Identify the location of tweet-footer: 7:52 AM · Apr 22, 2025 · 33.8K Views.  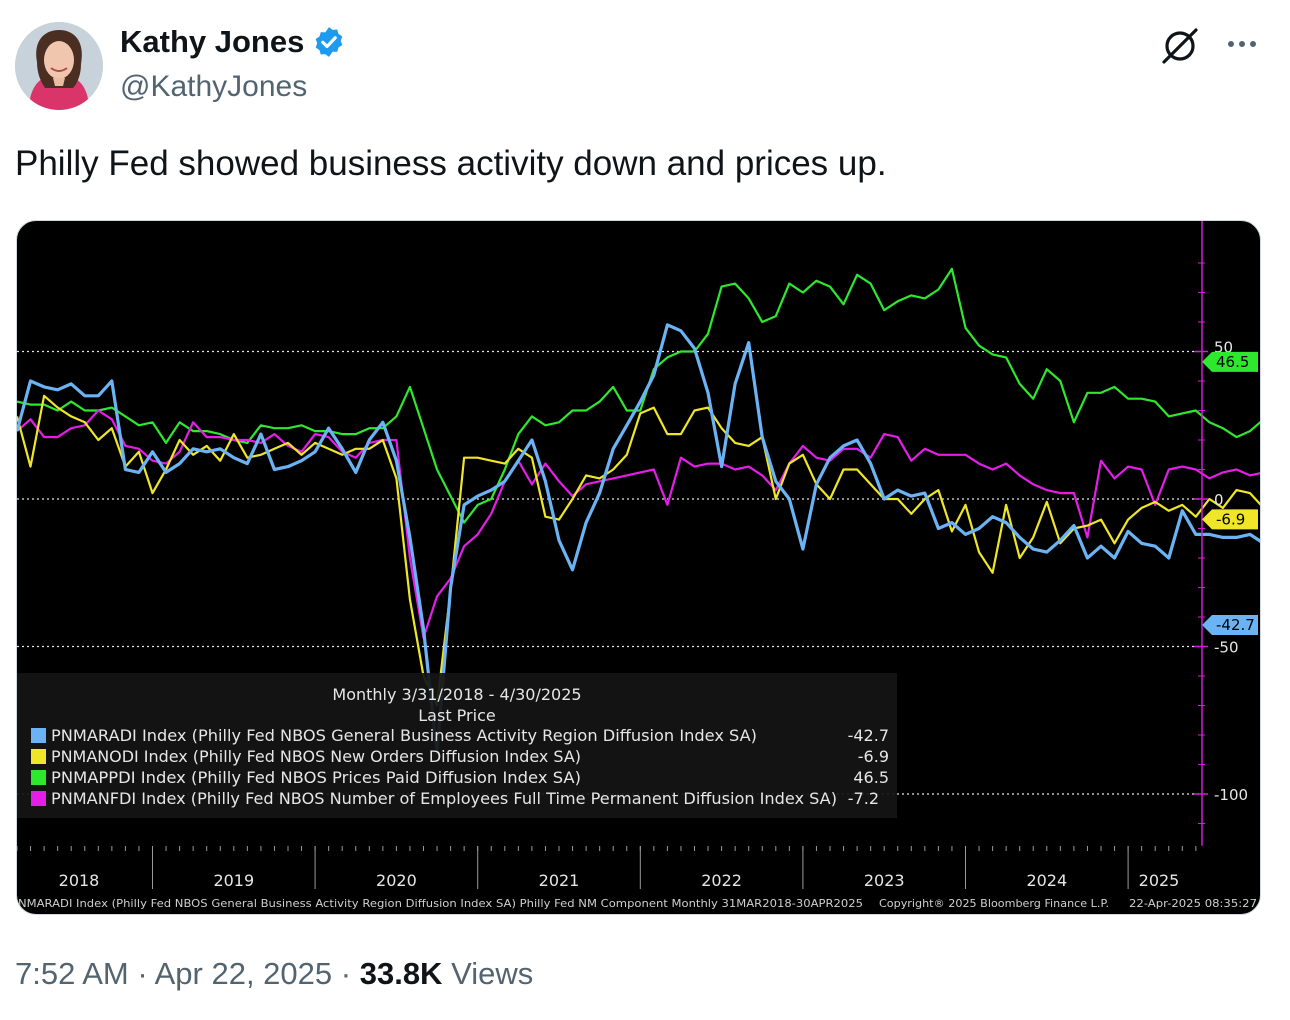
(274, 974).